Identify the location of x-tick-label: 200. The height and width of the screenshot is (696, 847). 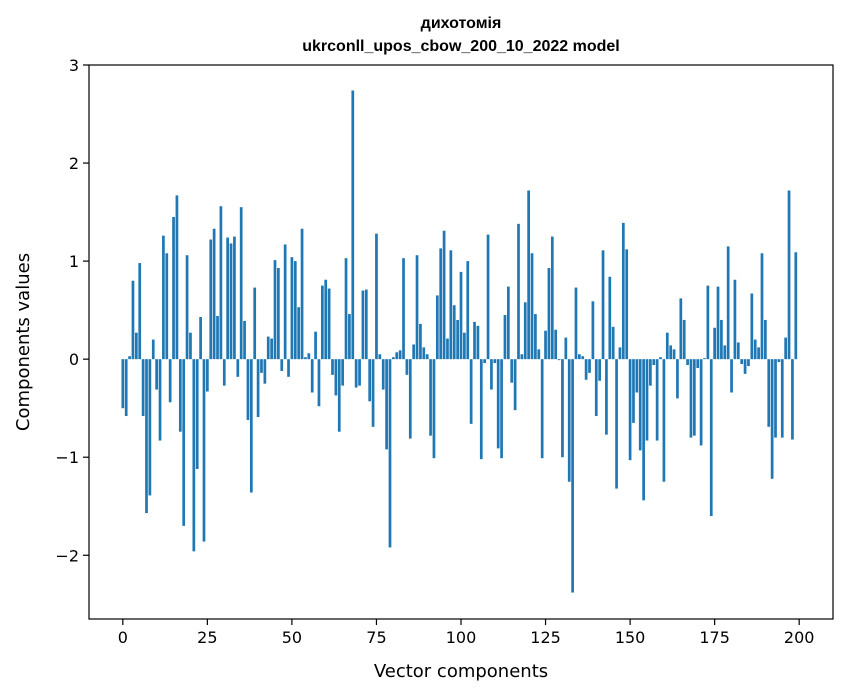
(799, 637).